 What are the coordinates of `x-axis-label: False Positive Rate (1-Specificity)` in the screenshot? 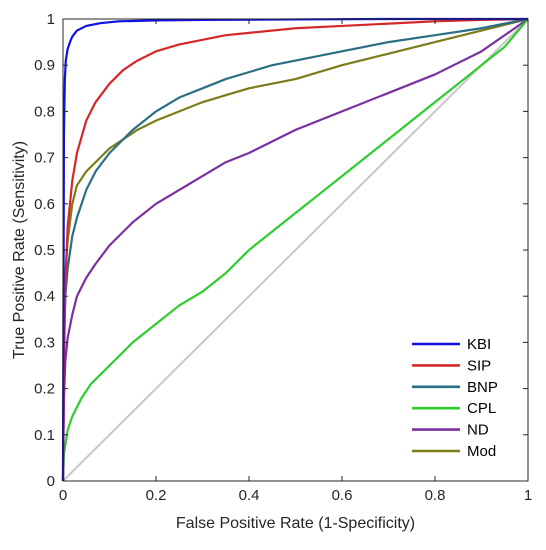 It's located at (295, 523).